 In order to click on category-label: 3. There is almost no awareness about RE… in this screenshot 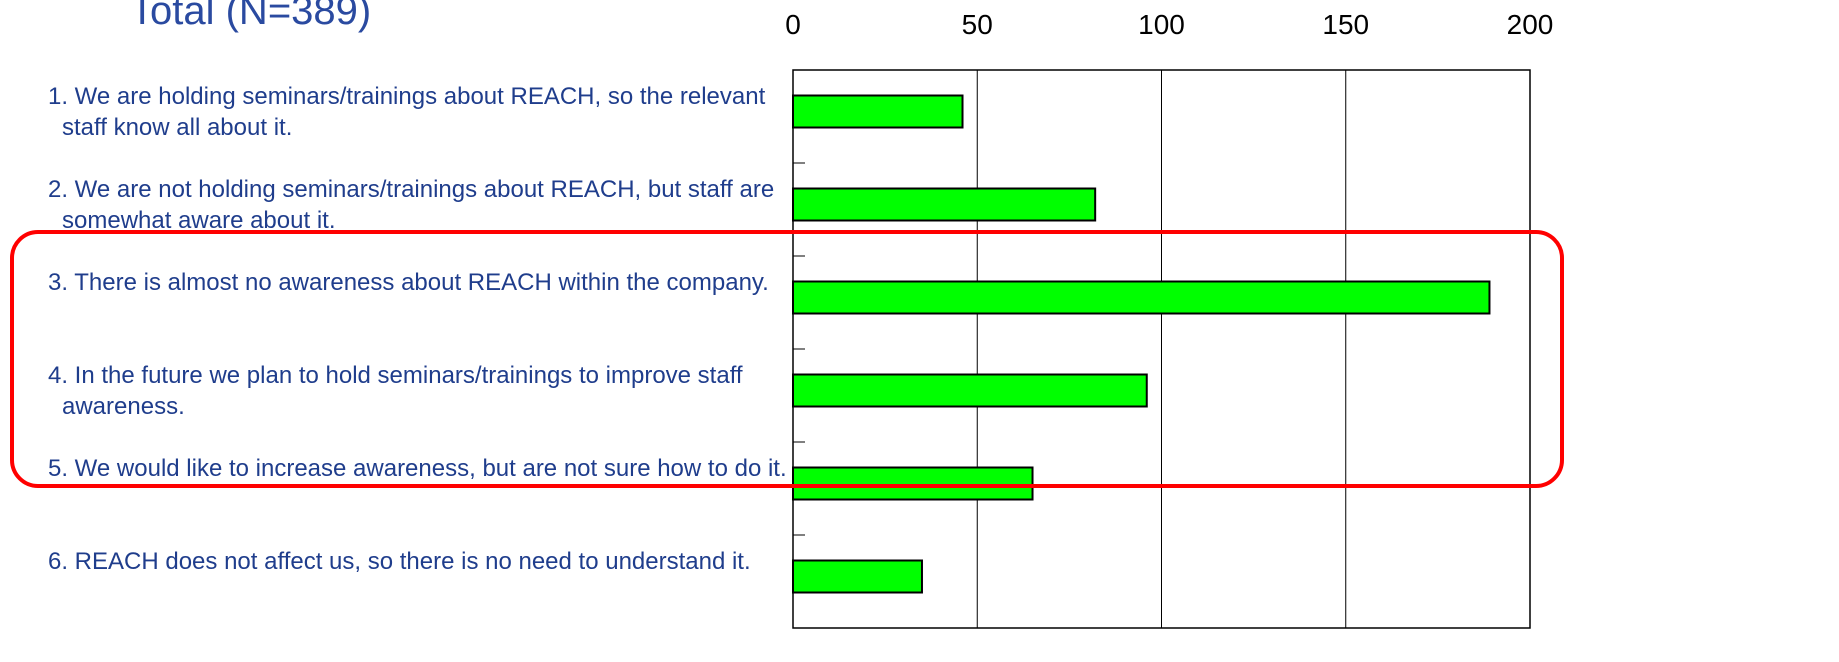, I will do `click(408, 282)`.